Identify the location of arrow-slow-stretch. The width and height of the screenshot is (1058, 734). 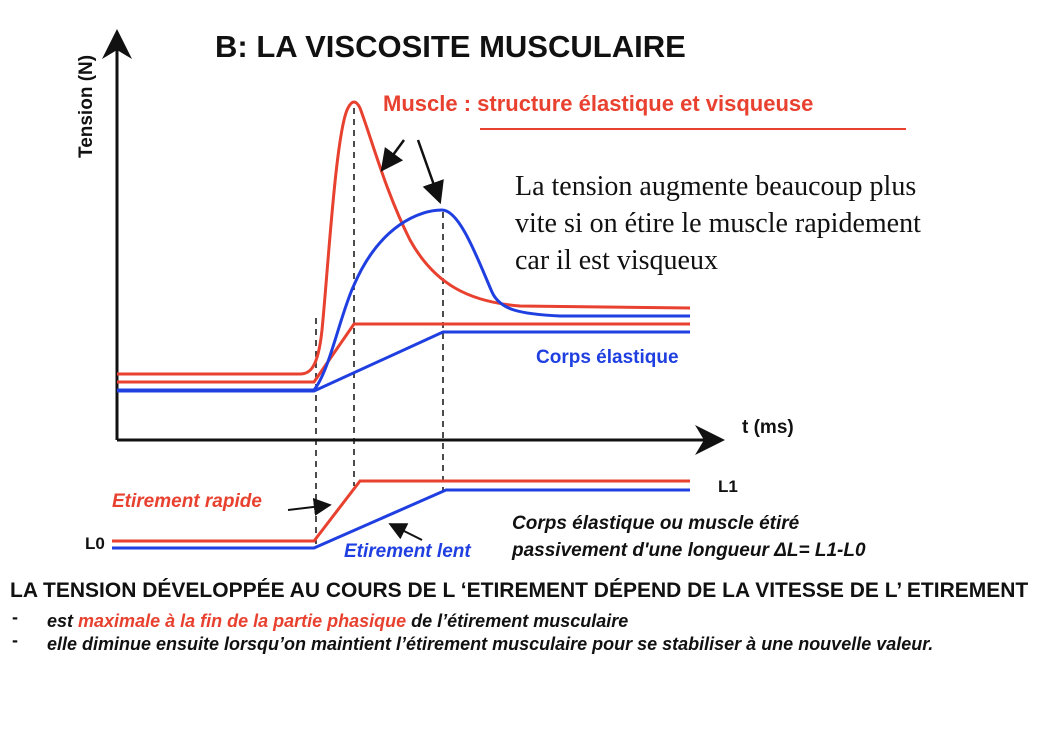
(405, 532).